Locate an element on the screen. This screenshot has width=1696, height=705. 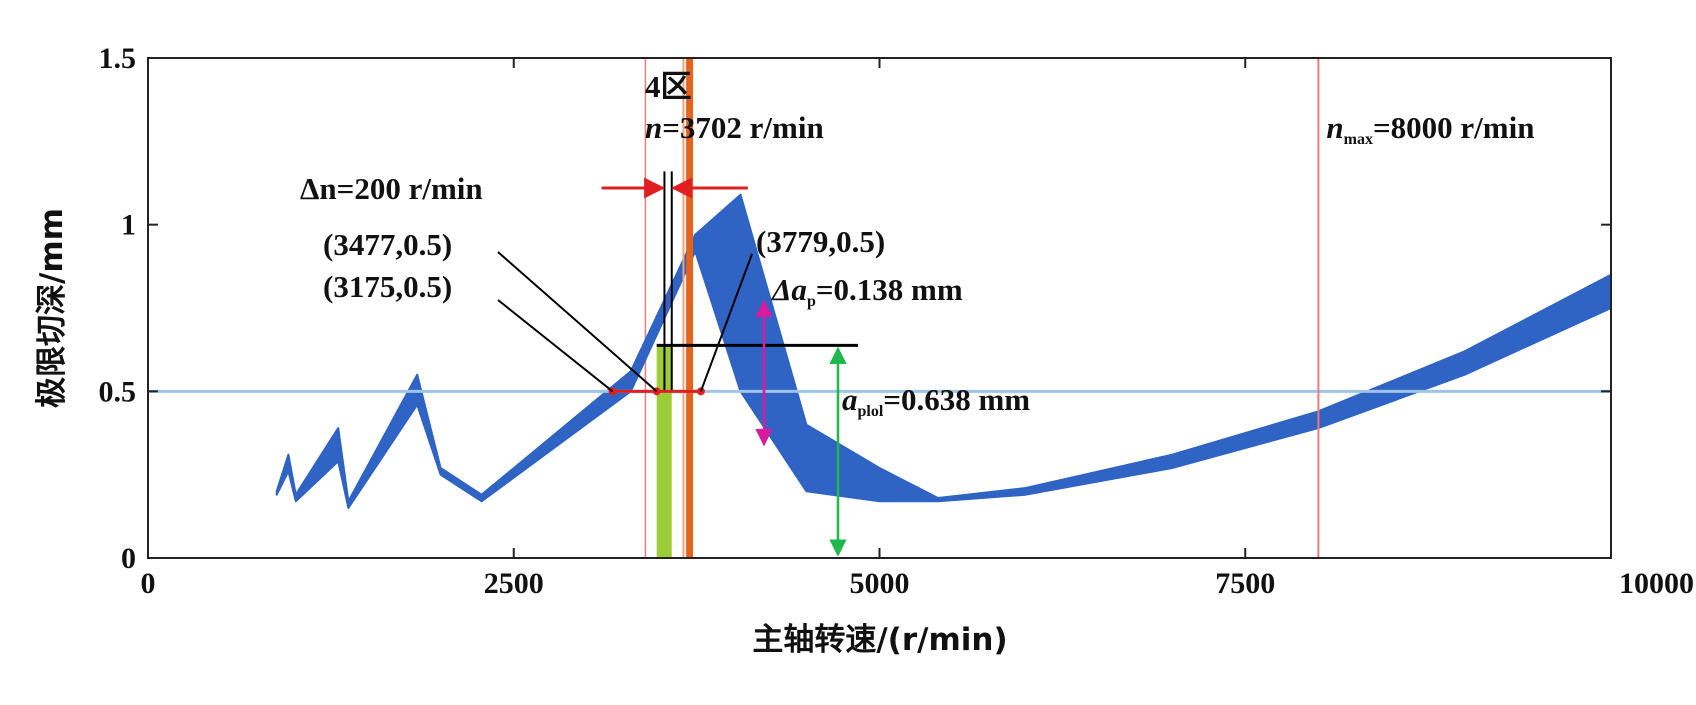
selected-window-fill is located at coordinates (664, 451).